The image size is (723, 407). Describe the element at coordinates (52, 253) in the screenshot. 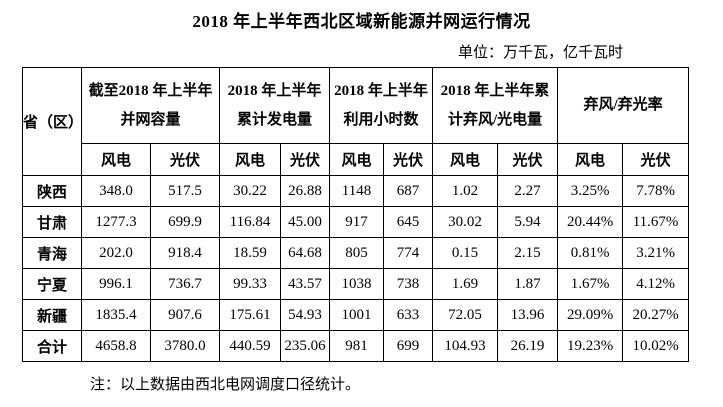

I see `province-label: 青海` at that location.